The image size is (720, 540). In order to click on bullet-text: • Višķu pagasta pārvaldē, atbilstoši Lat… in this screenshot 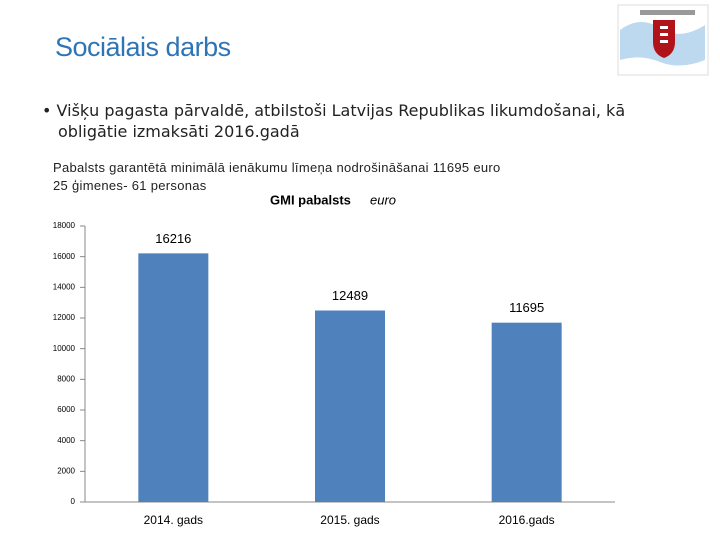, I will do `click(334, 121)`.